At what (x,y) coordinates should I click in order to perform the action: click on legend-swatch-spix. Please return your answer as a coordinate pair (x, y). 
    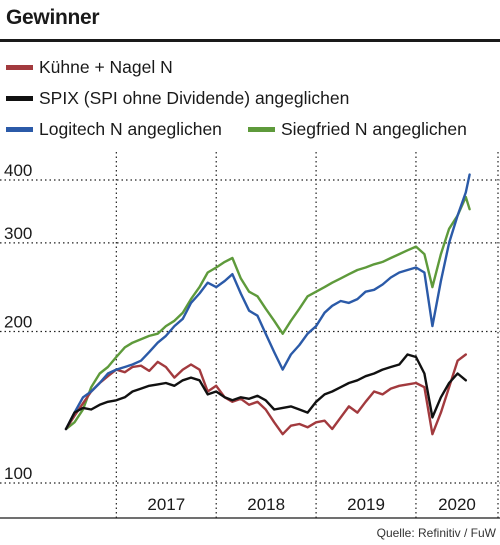
    Looking at the image, I should click on (19, 98).